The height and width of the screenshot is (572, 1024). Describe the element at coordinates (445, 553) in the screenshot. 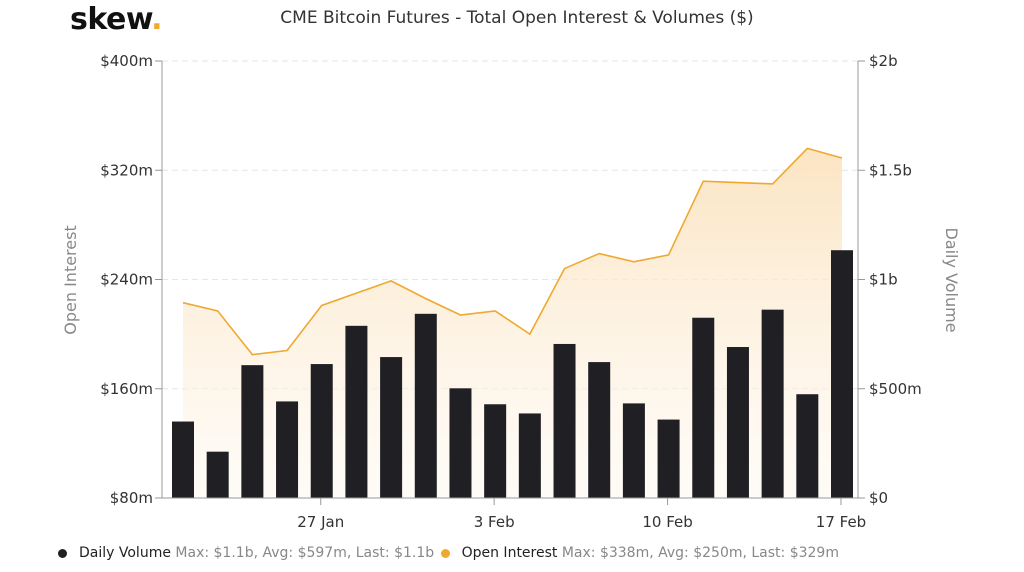

I see `open-interest-dot-icon` at that location.